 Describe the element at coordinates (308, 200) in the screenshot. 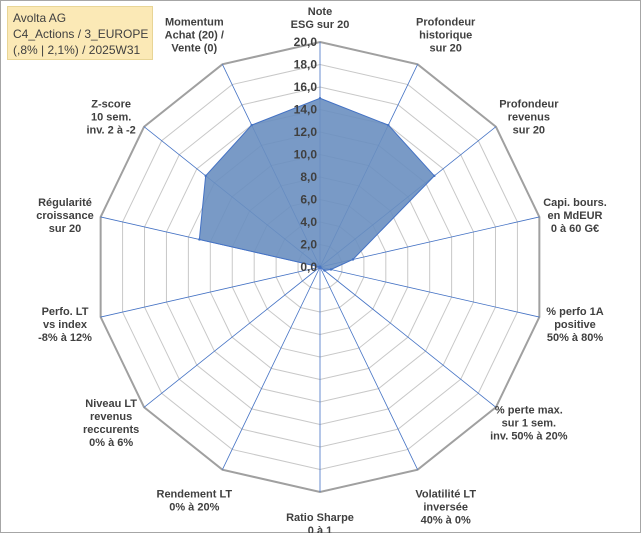

I see `tick-label: 6,0` at that location.